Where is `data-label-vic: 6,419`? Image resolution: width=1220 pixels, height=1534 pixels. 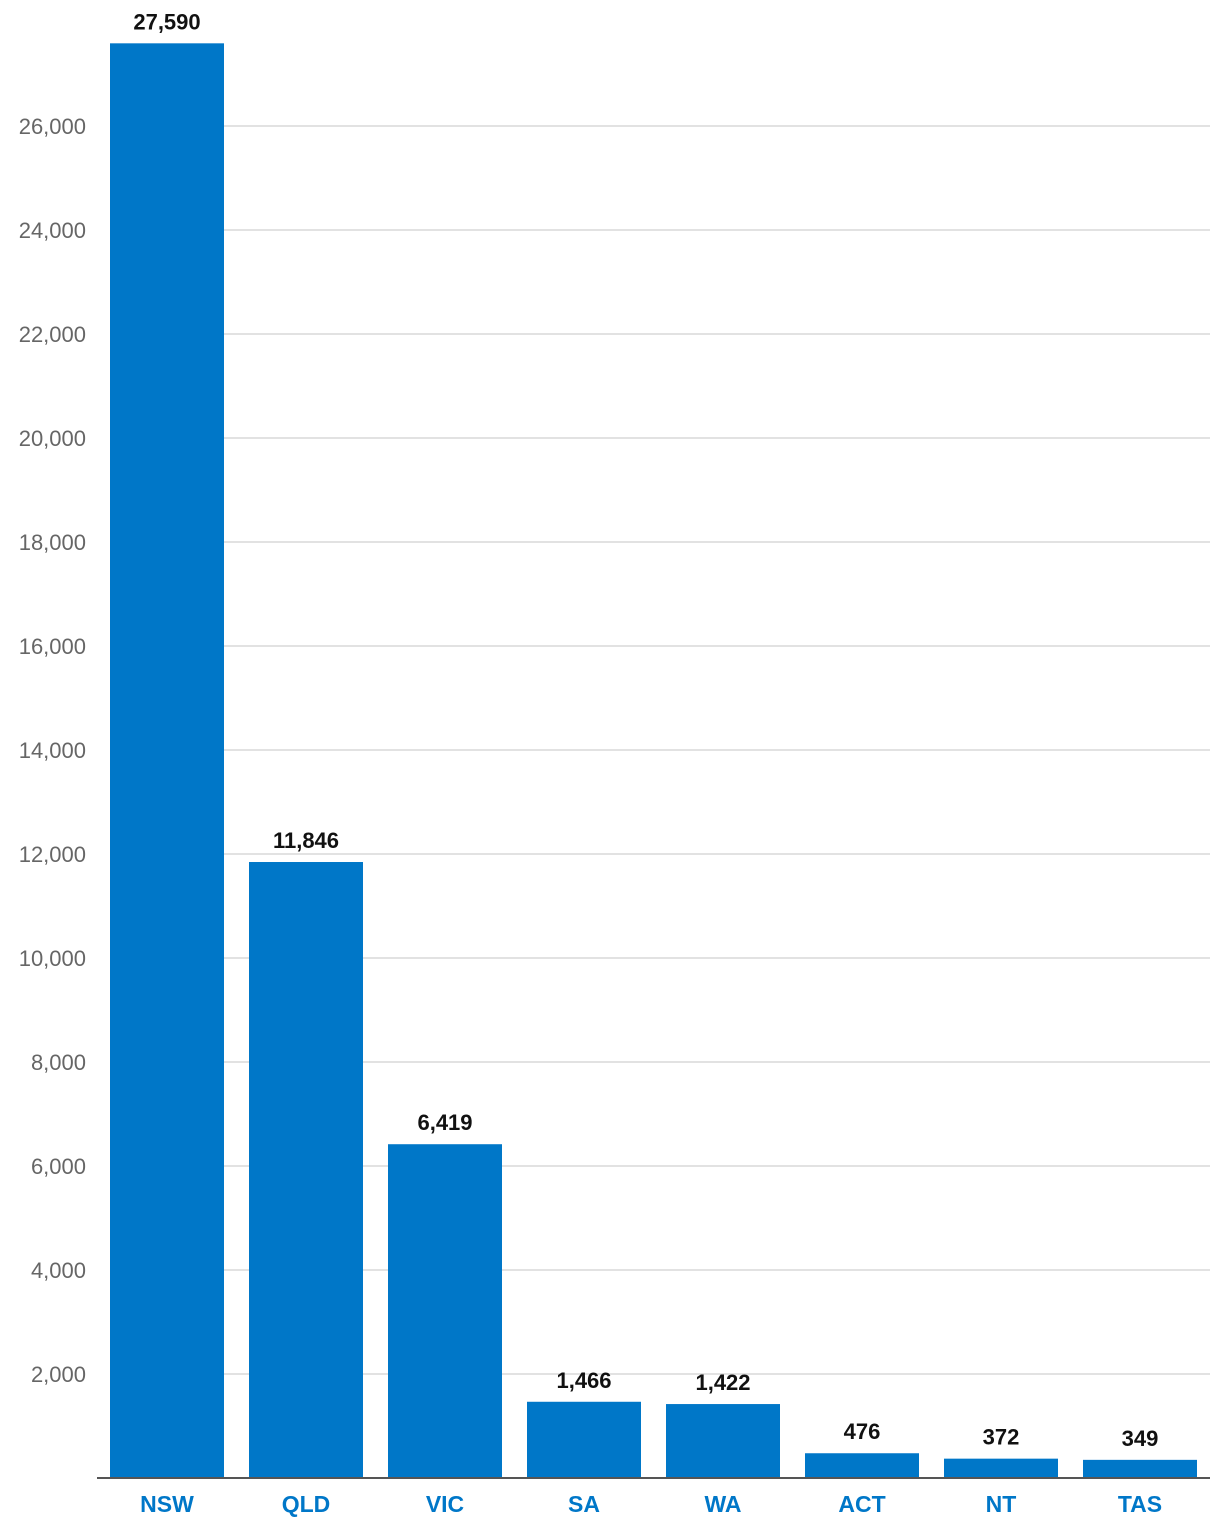
data-label-vic: 6,419 is located at coordinates (444, 1122).